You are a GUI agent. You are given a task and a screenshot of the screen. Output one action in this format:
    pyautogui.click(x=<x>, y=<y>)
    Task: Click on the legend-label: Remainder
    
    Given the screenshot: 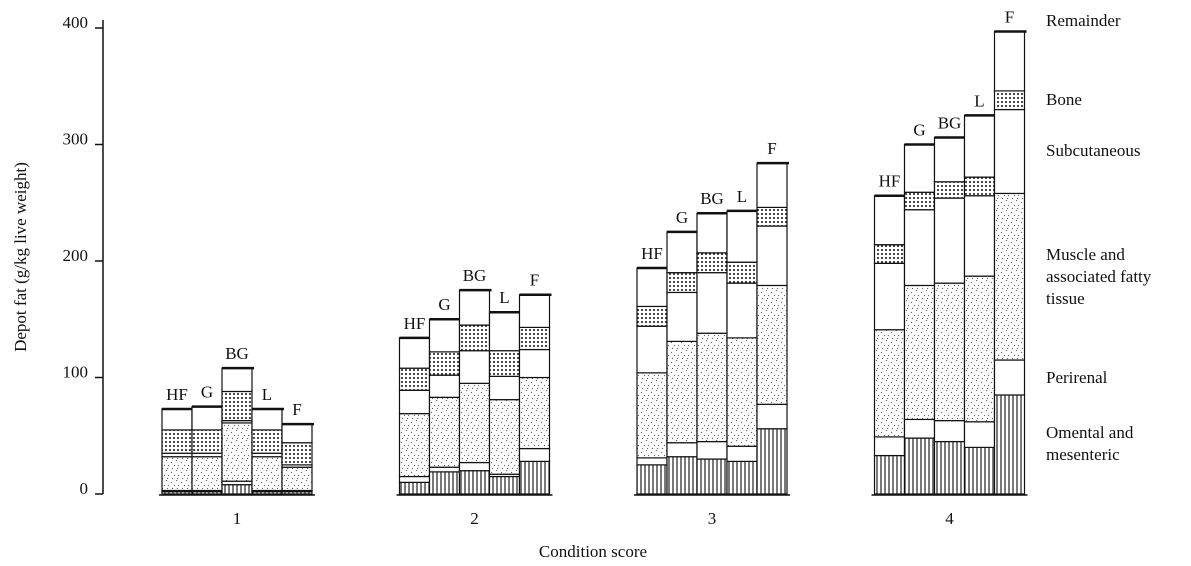 What is the action you would take?
    pyautogui.click(x=1083, y=21)
    